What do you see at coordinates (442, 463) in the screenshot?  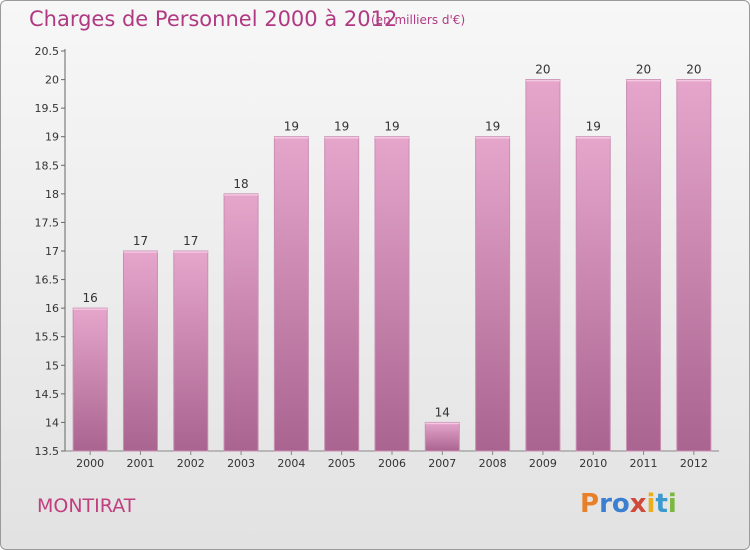 I see `x-tick-label: 2007` at bounding box center [442, 463].